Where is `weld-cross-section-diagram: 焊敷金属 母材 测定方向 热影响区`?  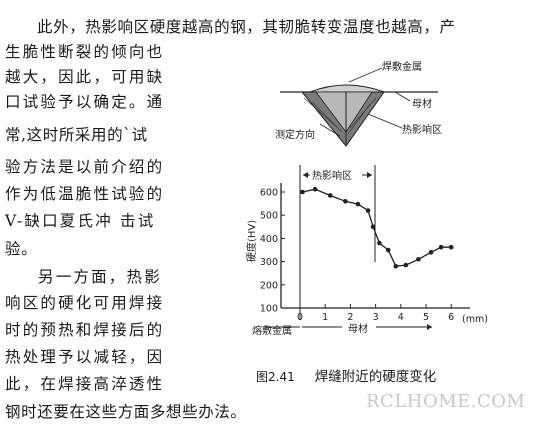 weld-cross-section-diagram: 焊敷金属 母材 测定方向 热影响区 is located at coordinates (358, 103).